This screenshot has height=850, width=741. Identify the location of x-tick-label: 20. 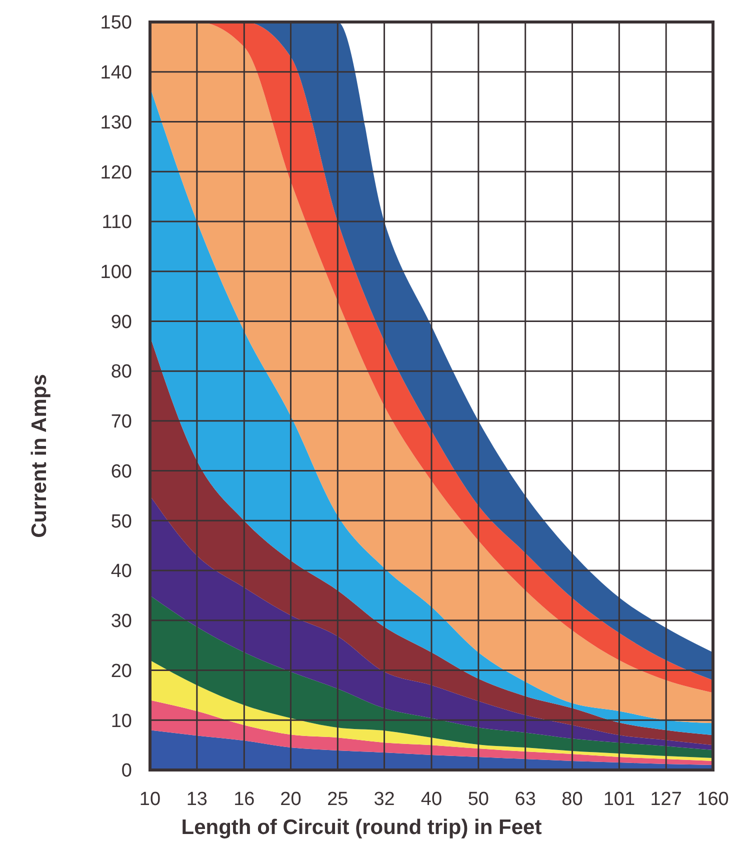
(291, 799).